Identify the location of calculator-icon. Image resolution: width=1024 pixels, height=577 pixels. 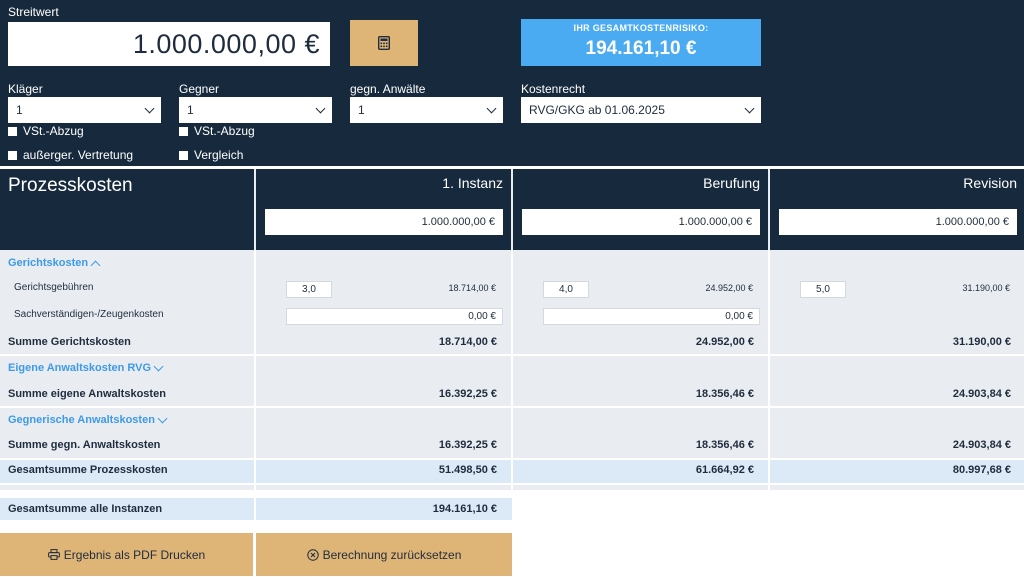
(384, 43).